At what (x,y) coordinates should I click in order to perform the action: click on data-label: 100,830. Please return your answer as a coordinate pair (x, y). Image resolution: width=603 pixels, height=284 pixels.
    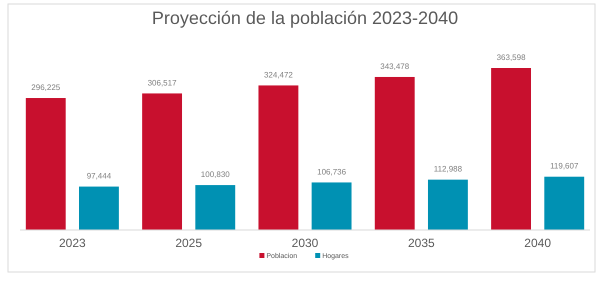
    Looking at the image, I should click on (215, 175).